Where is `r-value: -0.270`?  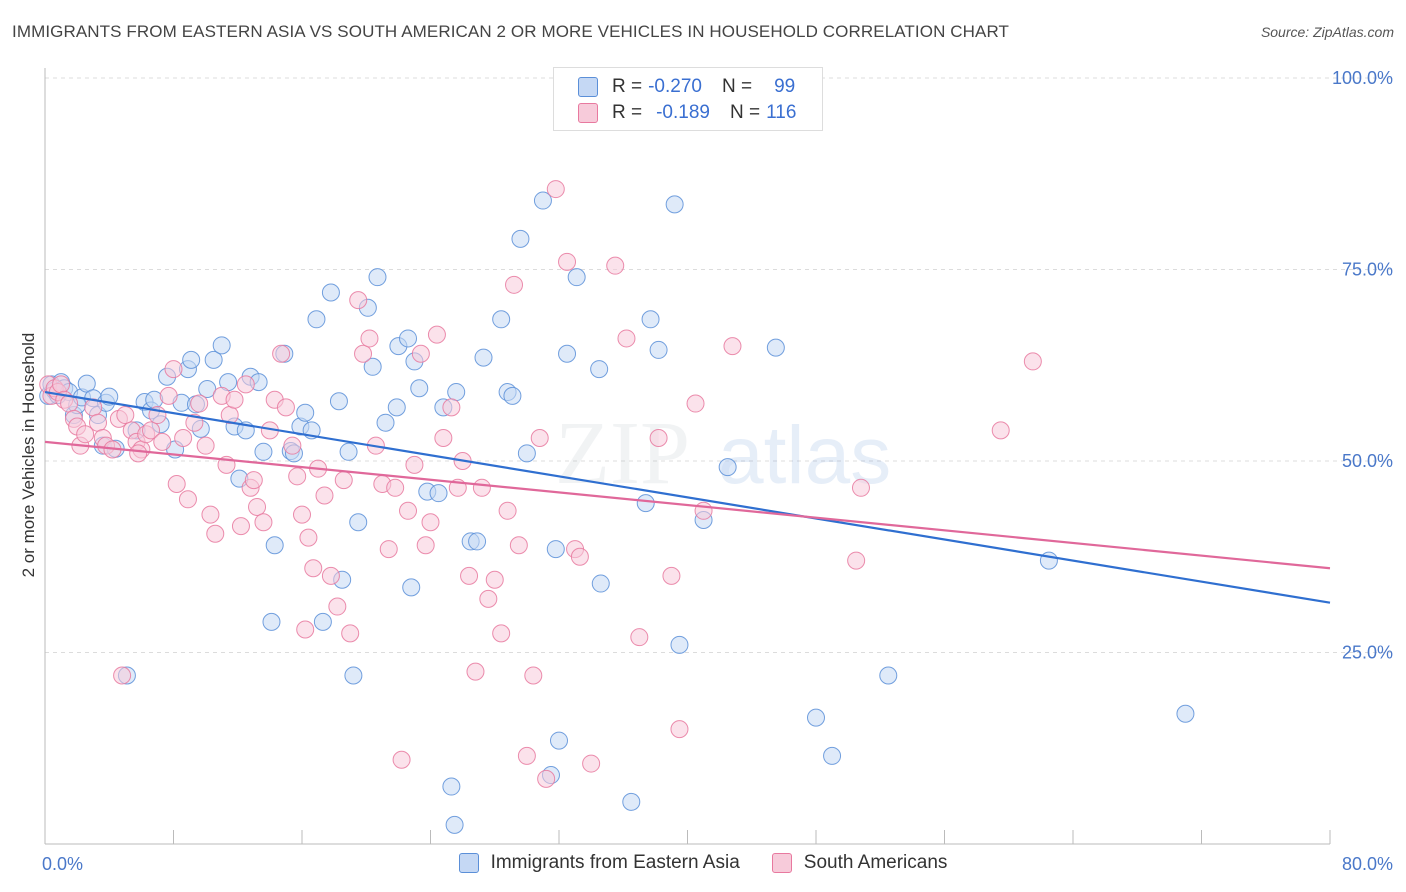 r-value: -0.270 is located at coordinates (675, 86).